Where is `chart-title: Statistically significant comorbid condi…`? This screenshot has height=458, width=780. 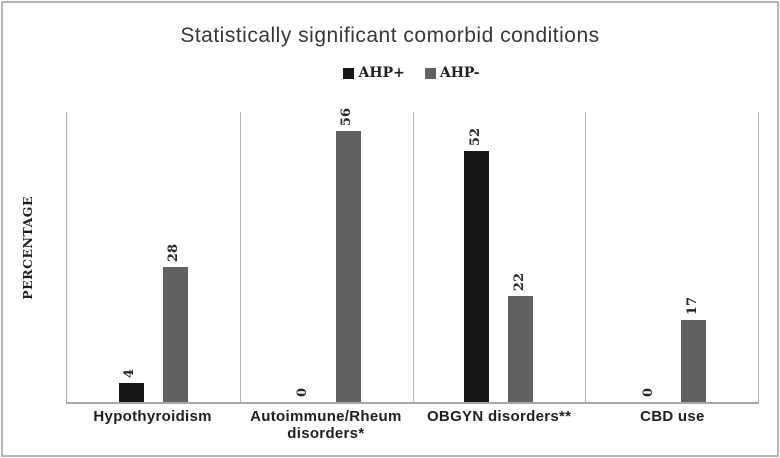 chart-title: Statistically significant comorbid condi… is located at coordinates (390, 35).